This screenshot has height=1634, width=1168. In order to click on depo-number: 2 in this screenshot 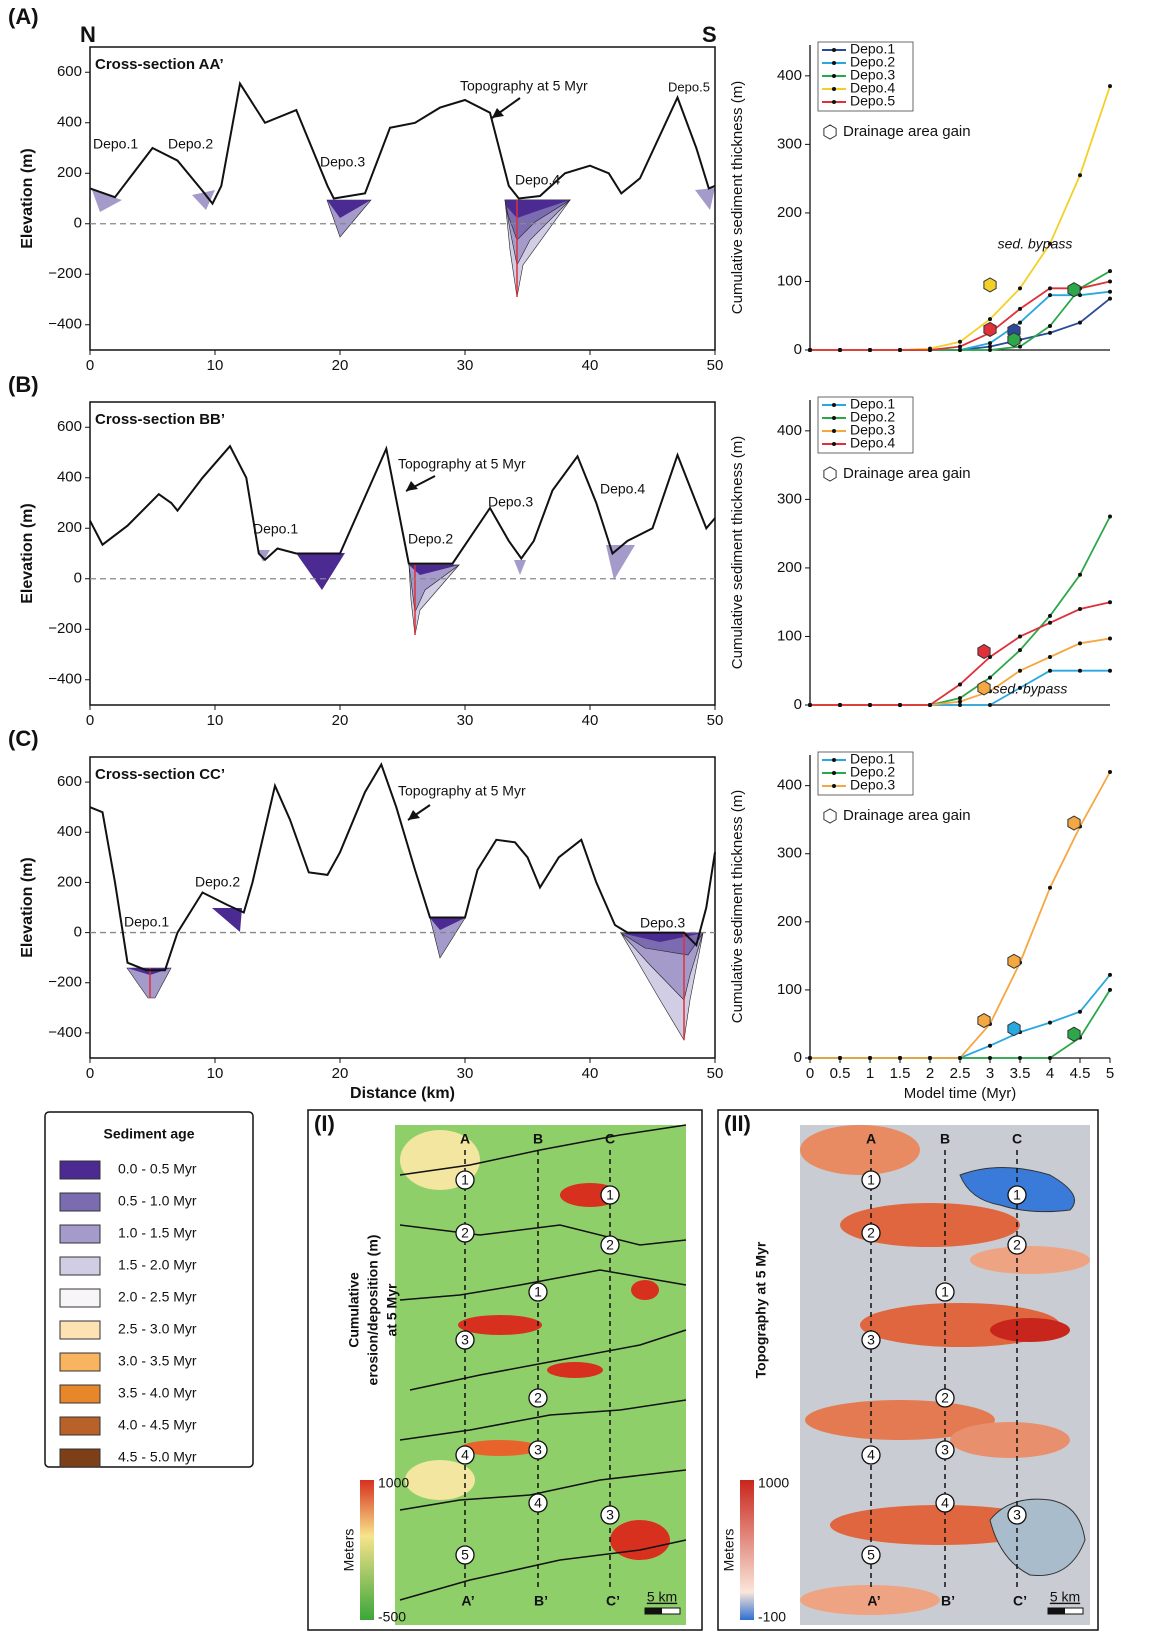, I will do `click(538, 1398)`.